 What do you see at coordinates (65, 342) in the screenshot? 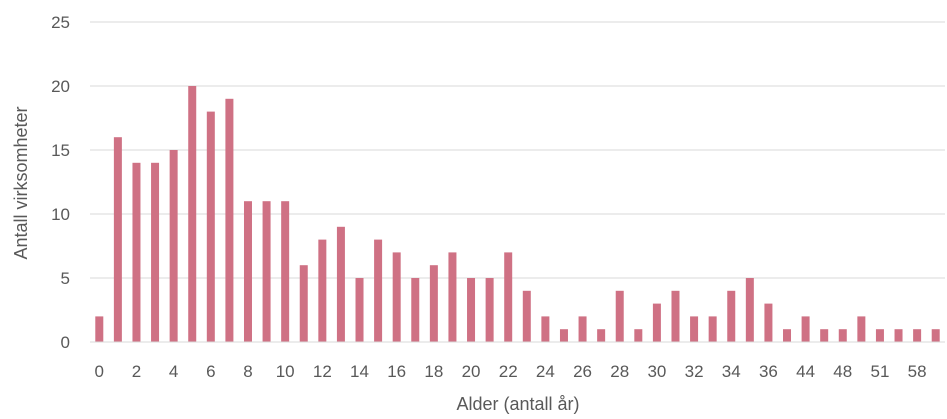
I see `y-tick-label: 0` at bounding box center [65, 342].